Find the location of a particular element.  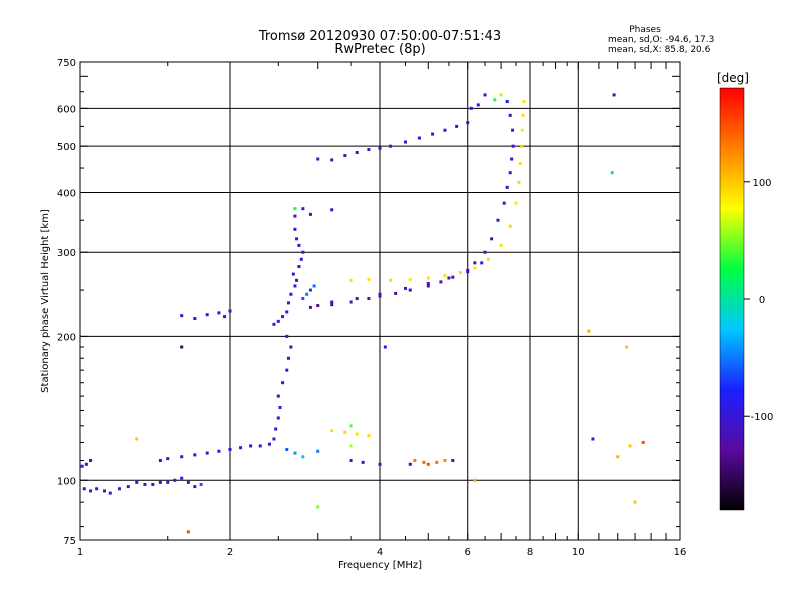

y-tick-label: 600 is located at coordinates (66, 109).